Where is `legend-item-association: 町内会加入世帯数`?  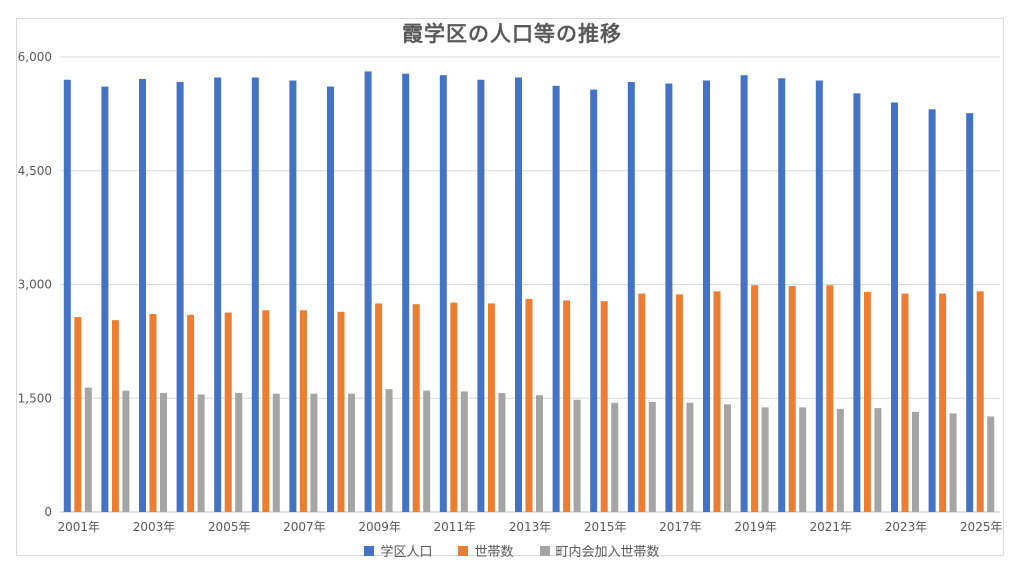
legend-item-association: 町内会加入世帯数 is located at coordinates (599, 550).